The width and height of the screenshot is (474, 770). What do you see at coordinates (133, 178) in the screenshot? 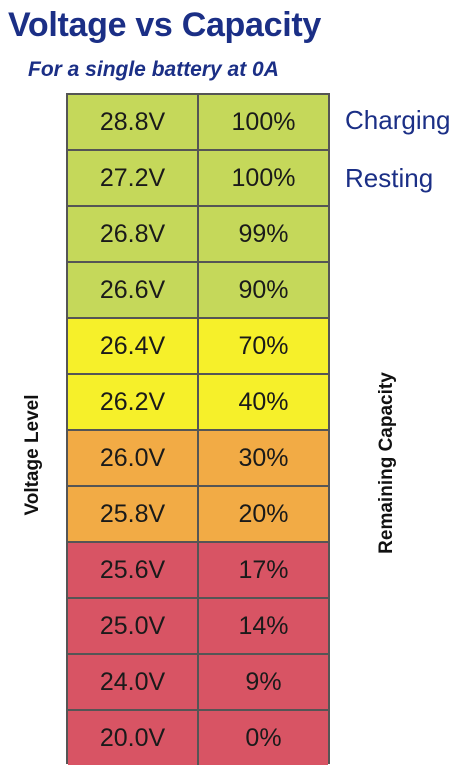
I see `voltage-cell: 27.2V` at bounding box center [133, 178].